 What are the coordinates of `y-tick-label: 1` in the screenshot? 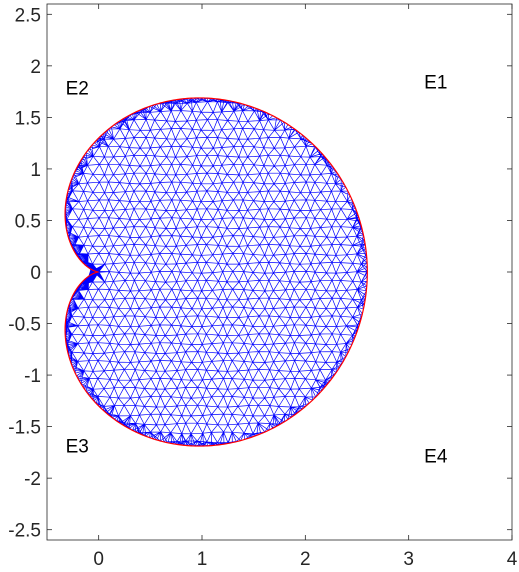 It's located at (35, 170).